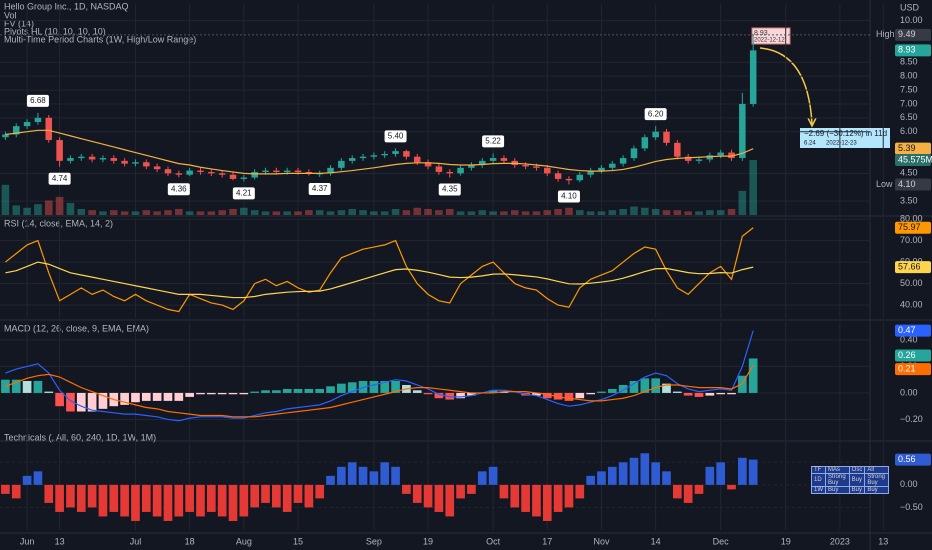 This screenshot has height=550, width=932. Describe the element at coordinates (840, 541) in the screenshot. I see `x-tick-label: 2023` at that location.